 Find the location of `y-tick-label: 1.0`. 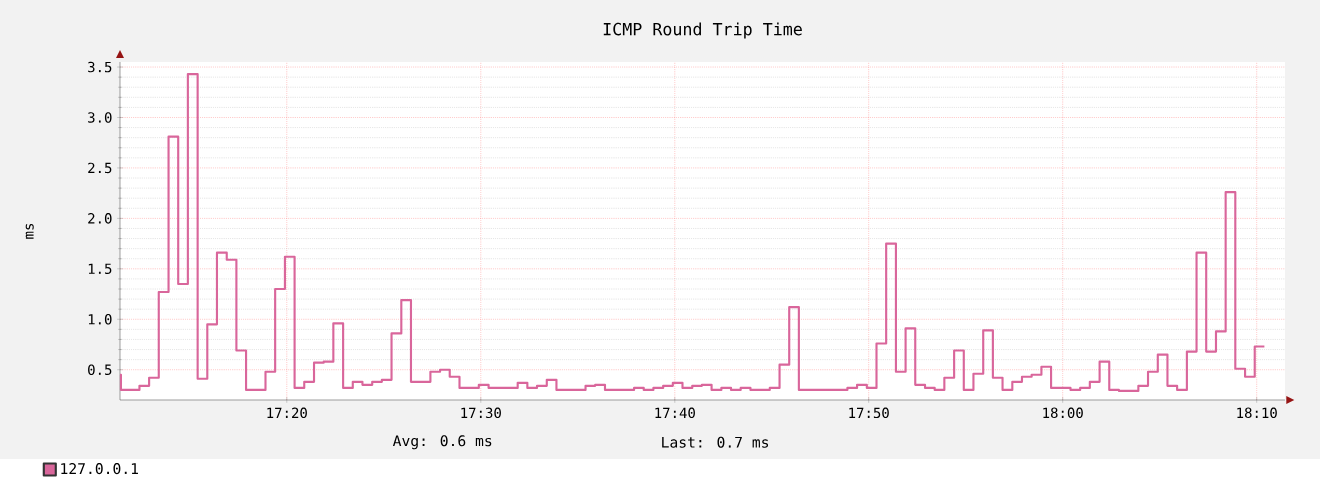

y-tick-label: 1.0 is located at coordinates (100, 319).